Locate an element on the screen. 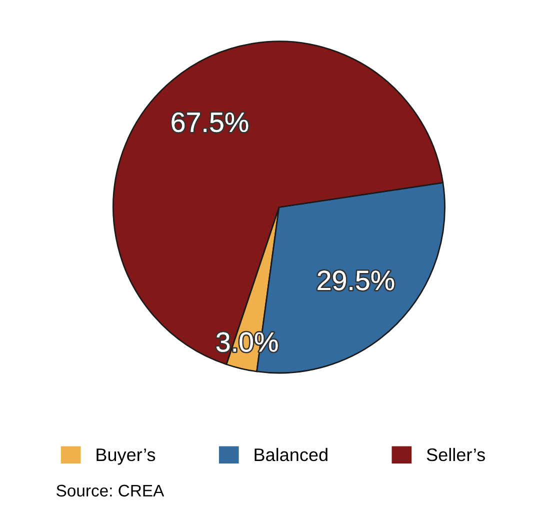  data-label: 29.5% is located at coordinates (356, 280).